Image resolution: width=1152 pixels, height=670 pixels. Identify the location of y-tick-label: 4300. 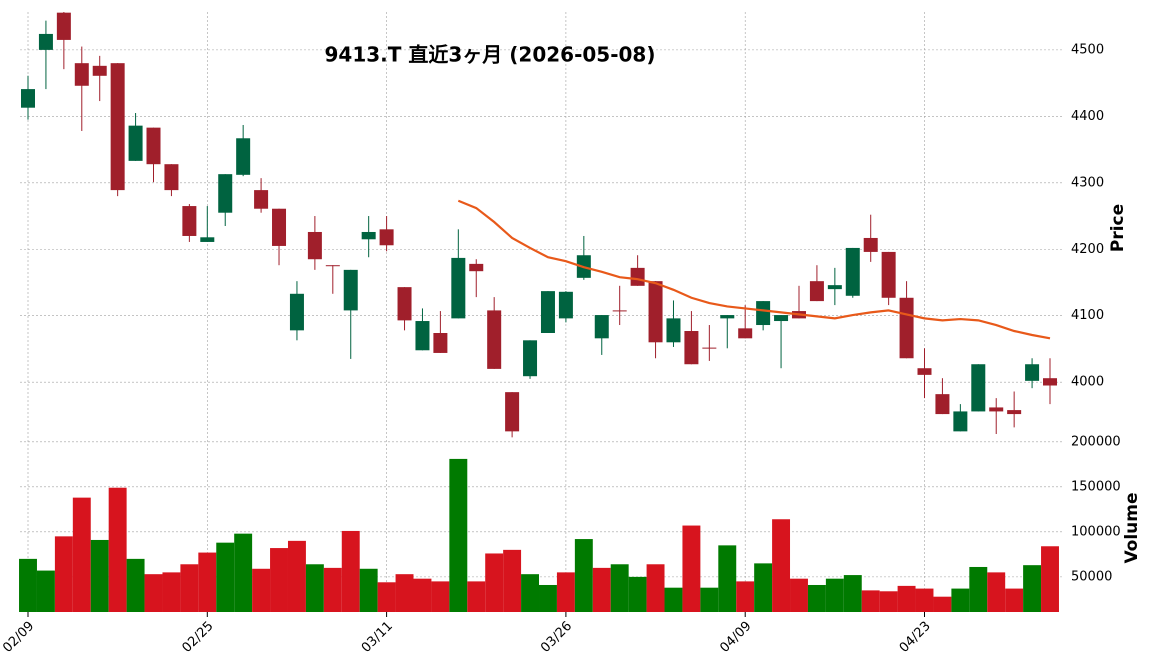
(1087, 182).